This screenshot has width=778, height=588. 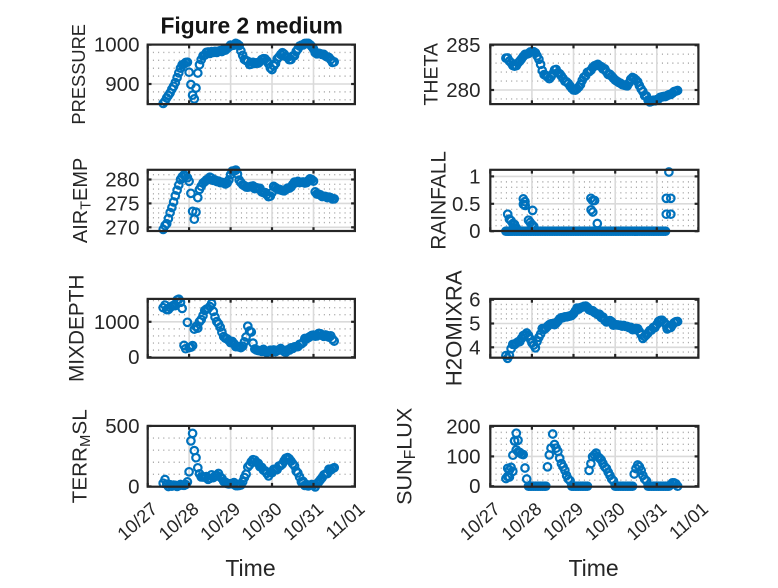 I want to click on svg-text: PRESSURE, so click(x=78, y=74).